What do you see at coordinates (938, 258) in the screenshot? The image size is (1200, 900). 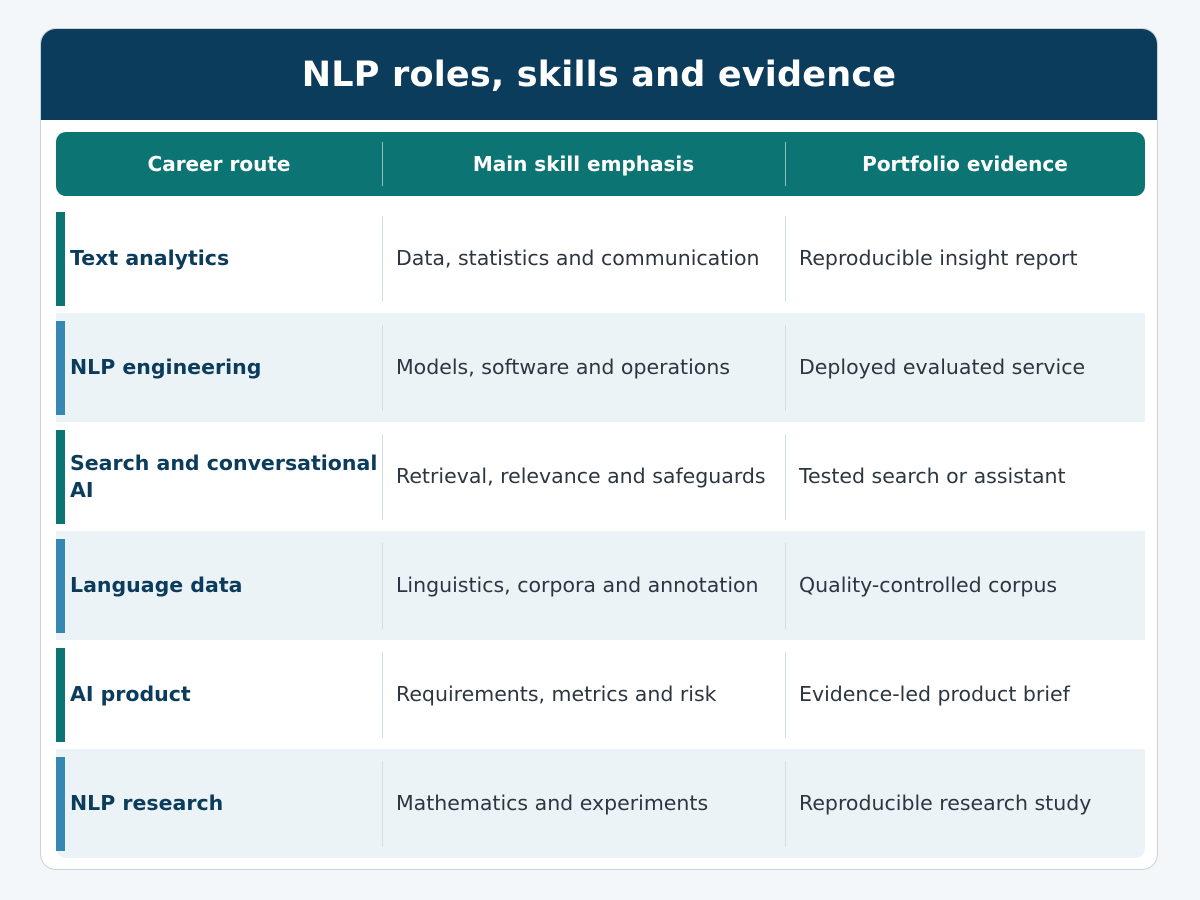 I see `evidence-cell: Reproducible insight report` at bounding box center [938, 258].